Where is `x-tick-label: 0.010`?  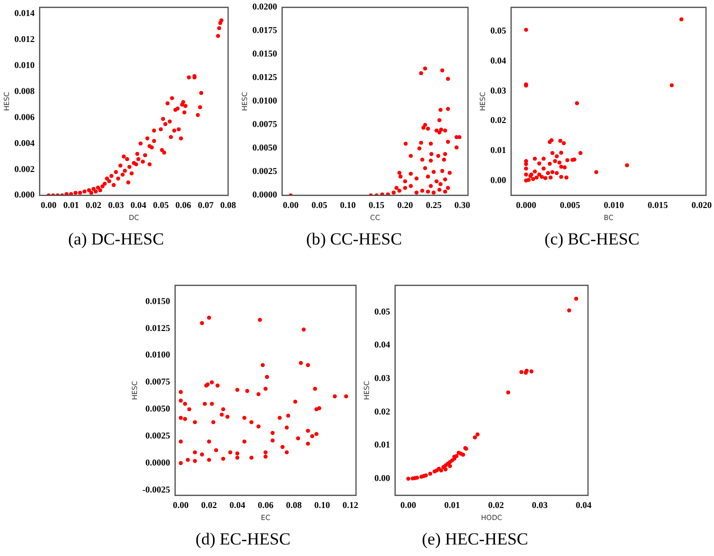
x-tick-label: 0.010 is located at coordinates (614, 205).